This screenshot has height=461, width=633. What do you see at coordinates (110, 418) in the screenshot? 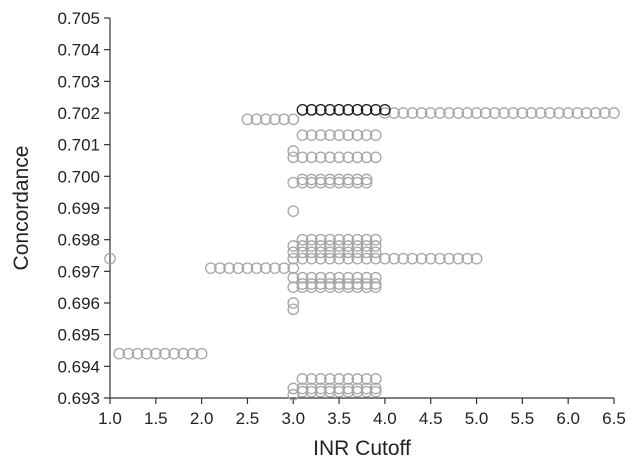
I see `x-tick-label: 1.0` at bounding box center [110, 418].